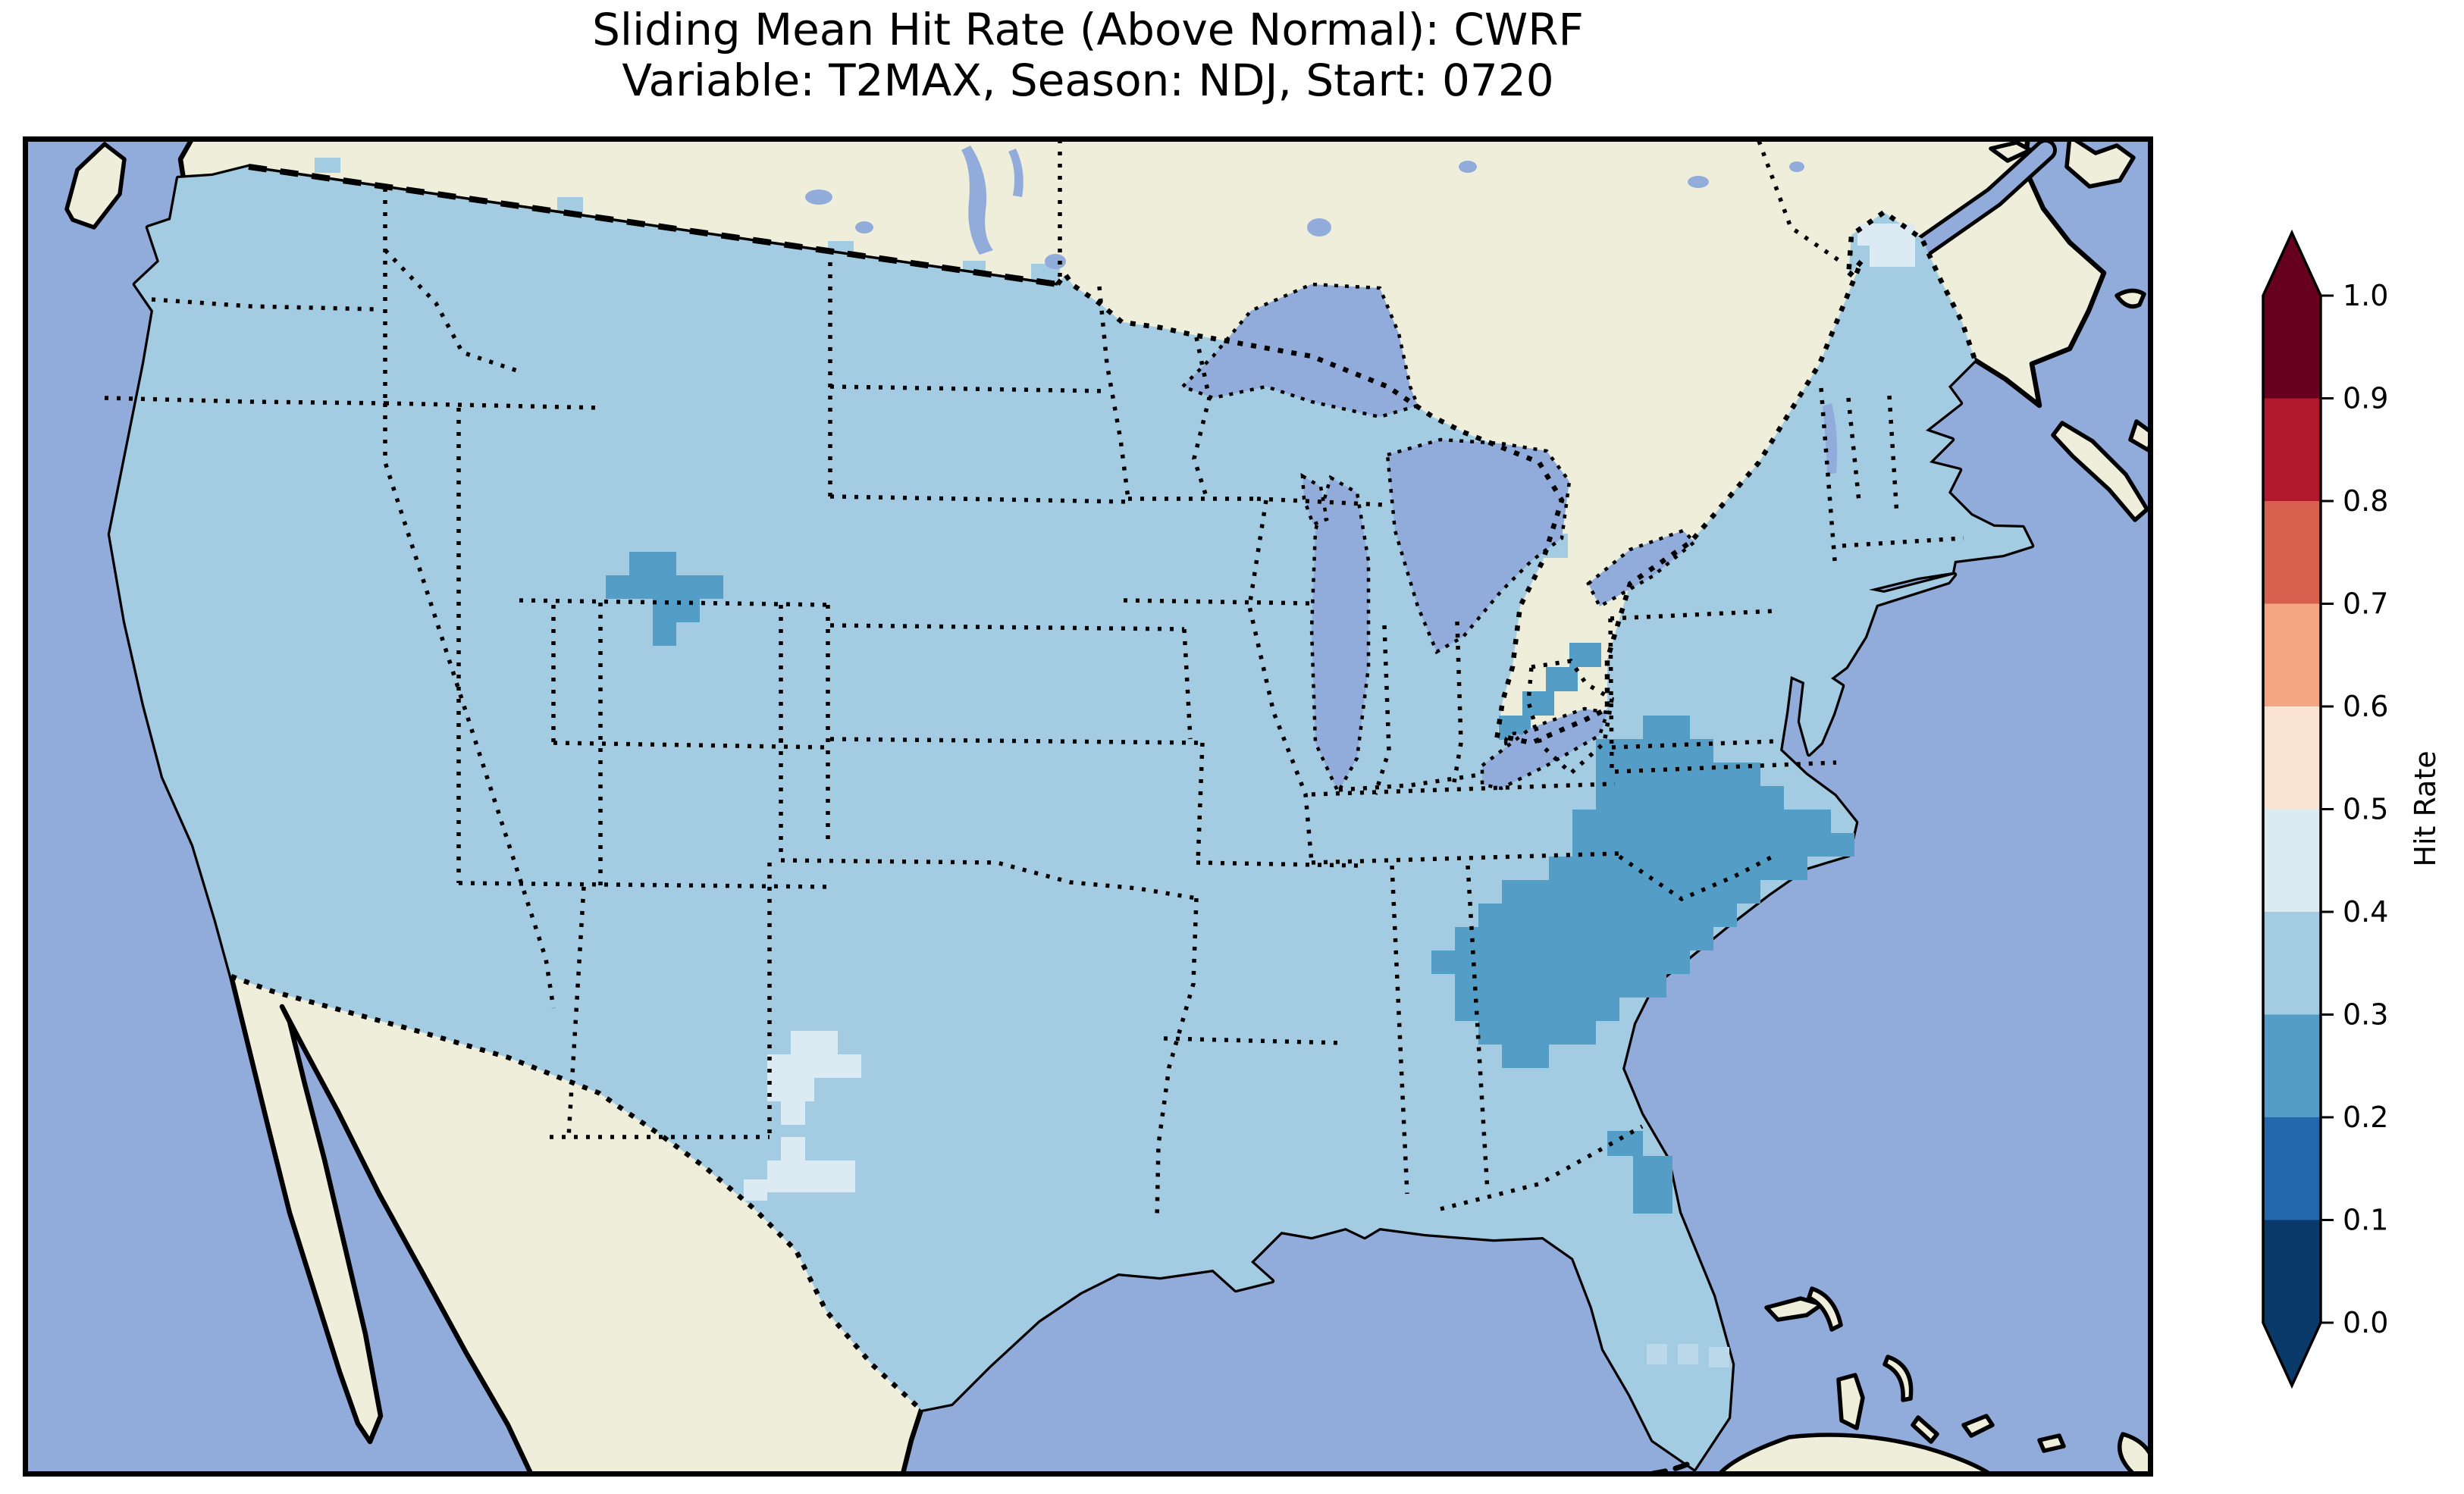 The image size is (2464, 1494). I want to click on abaco-island, so click(1825, 1309).